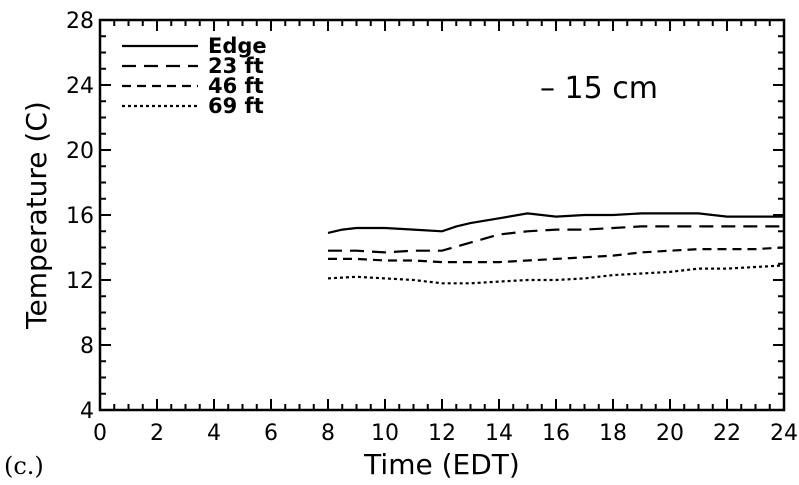 Image resolution: width=799 pixels, height=485 pixels. I want to click on x-tick-label: 18, so click(613, 433).